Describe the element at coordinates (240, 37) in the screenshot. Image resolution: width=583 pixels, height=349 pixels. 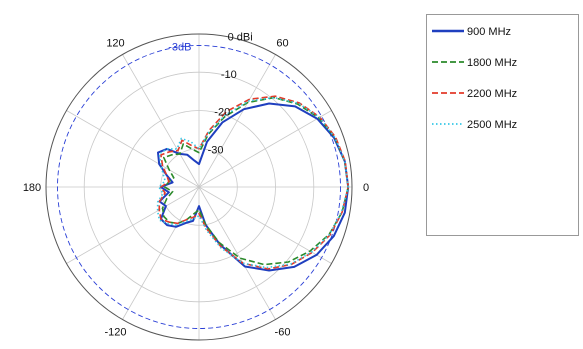
I see `radial-tick-label: 0 dBi` at that location.